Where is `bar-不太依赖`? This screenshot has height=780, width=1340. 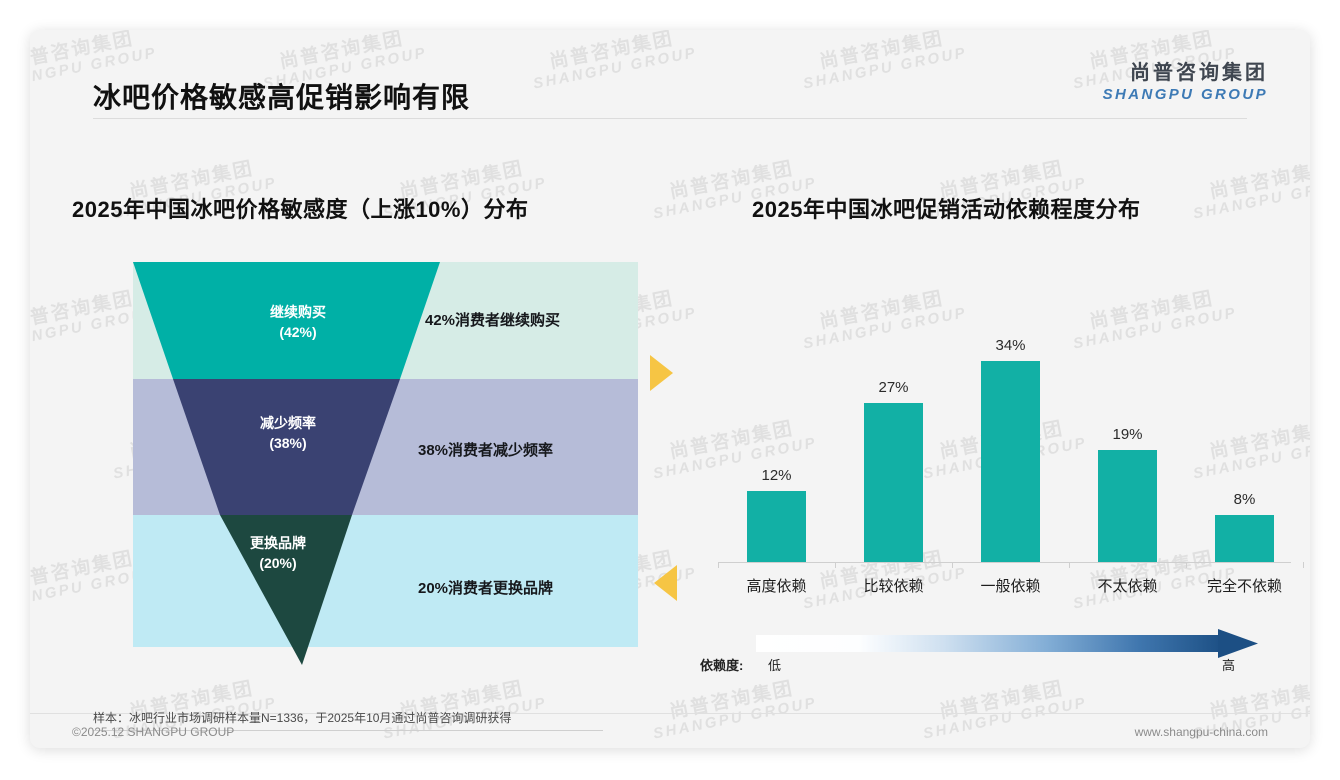 bar-不太依赖 is located at coordinates (1127, 506).